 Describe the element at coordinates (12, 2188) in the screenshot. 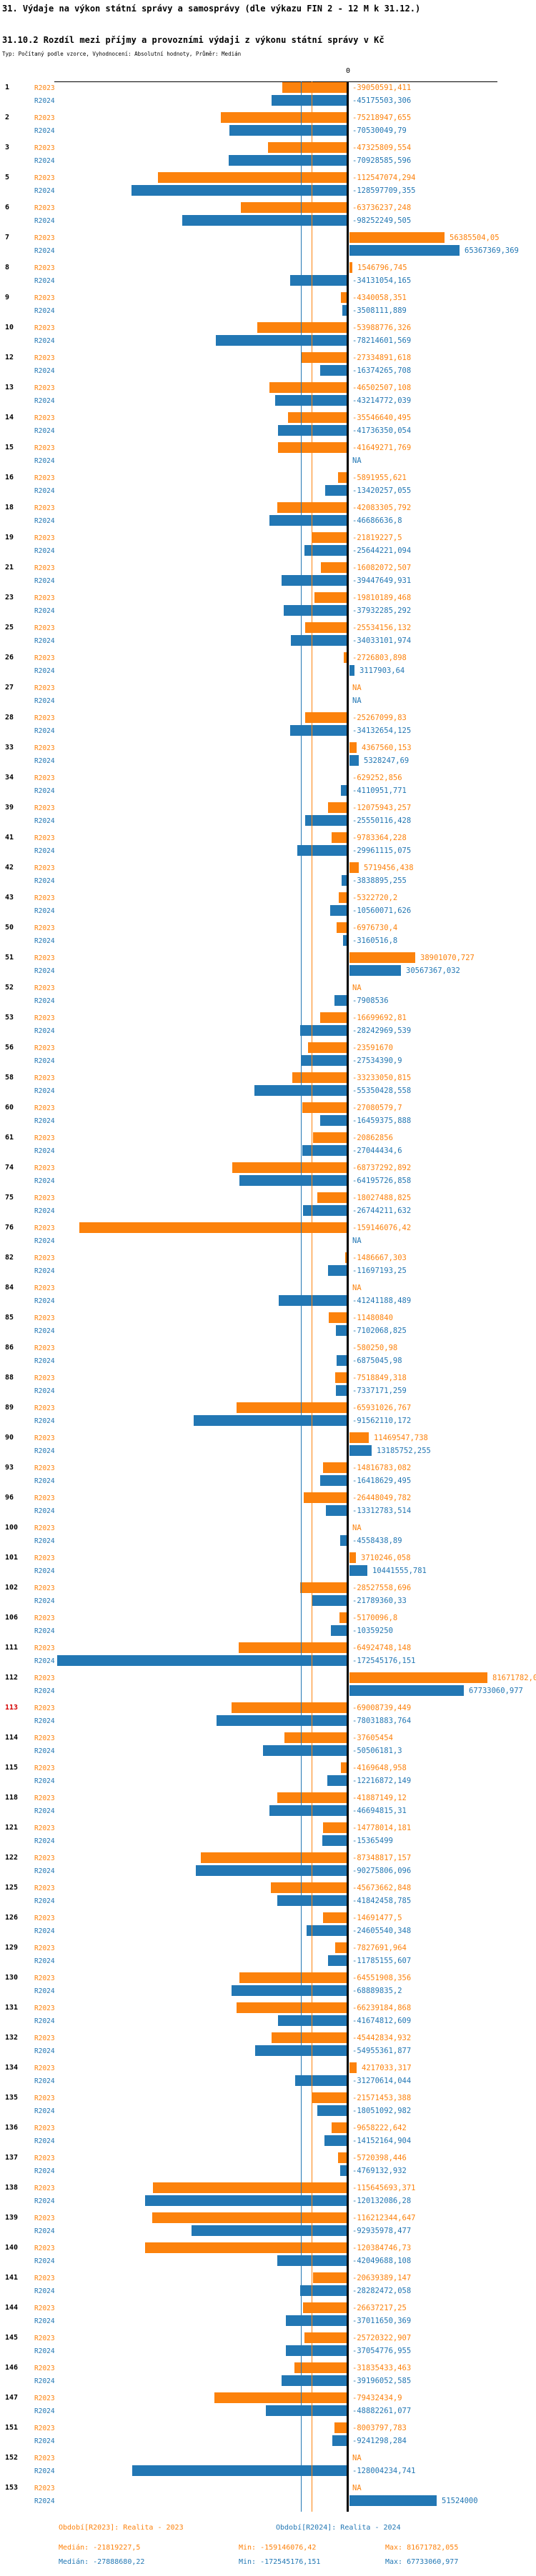

I see `row-number: 138` at that location.